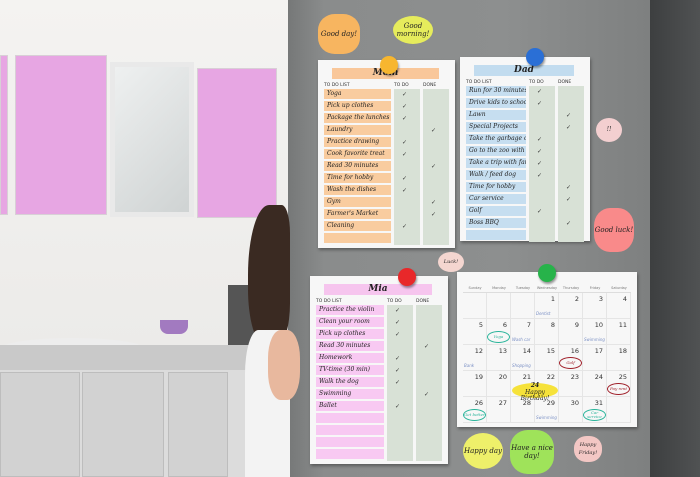 The width and height of the screenshot is (700, 477). I want to click on calendar-day: 25 Pay rent, so click(619, 384).